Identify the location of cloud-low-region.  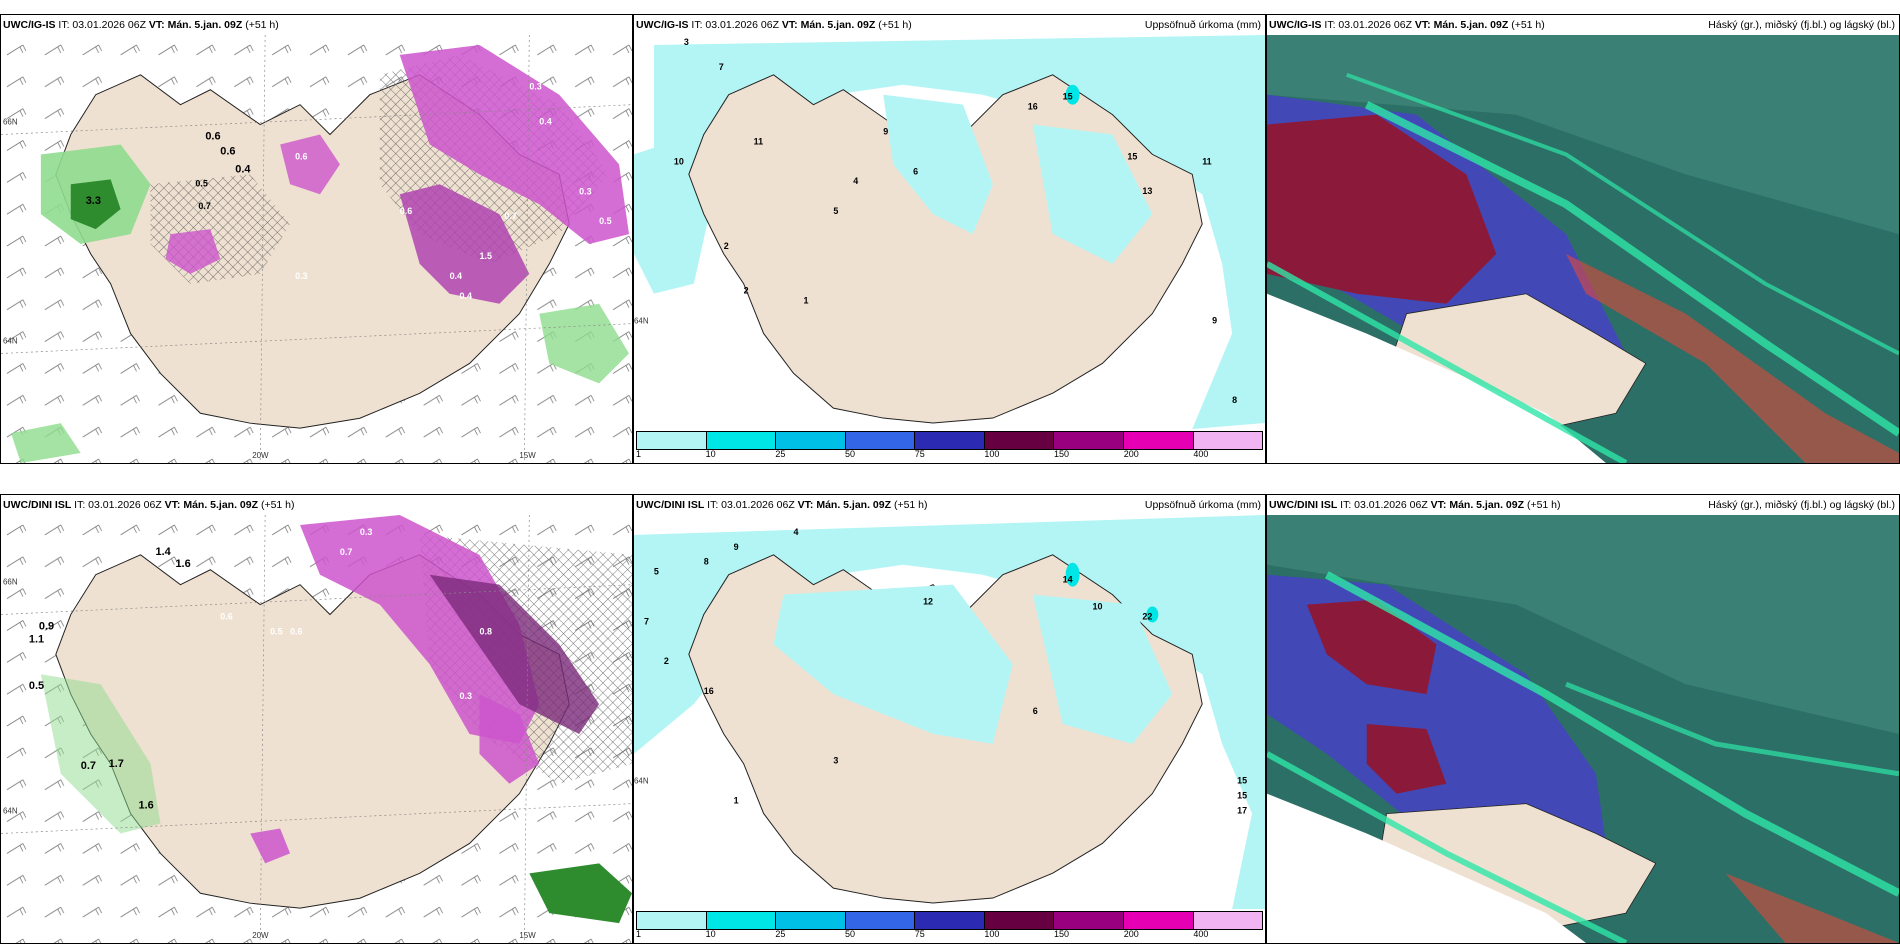
(1382, 209).